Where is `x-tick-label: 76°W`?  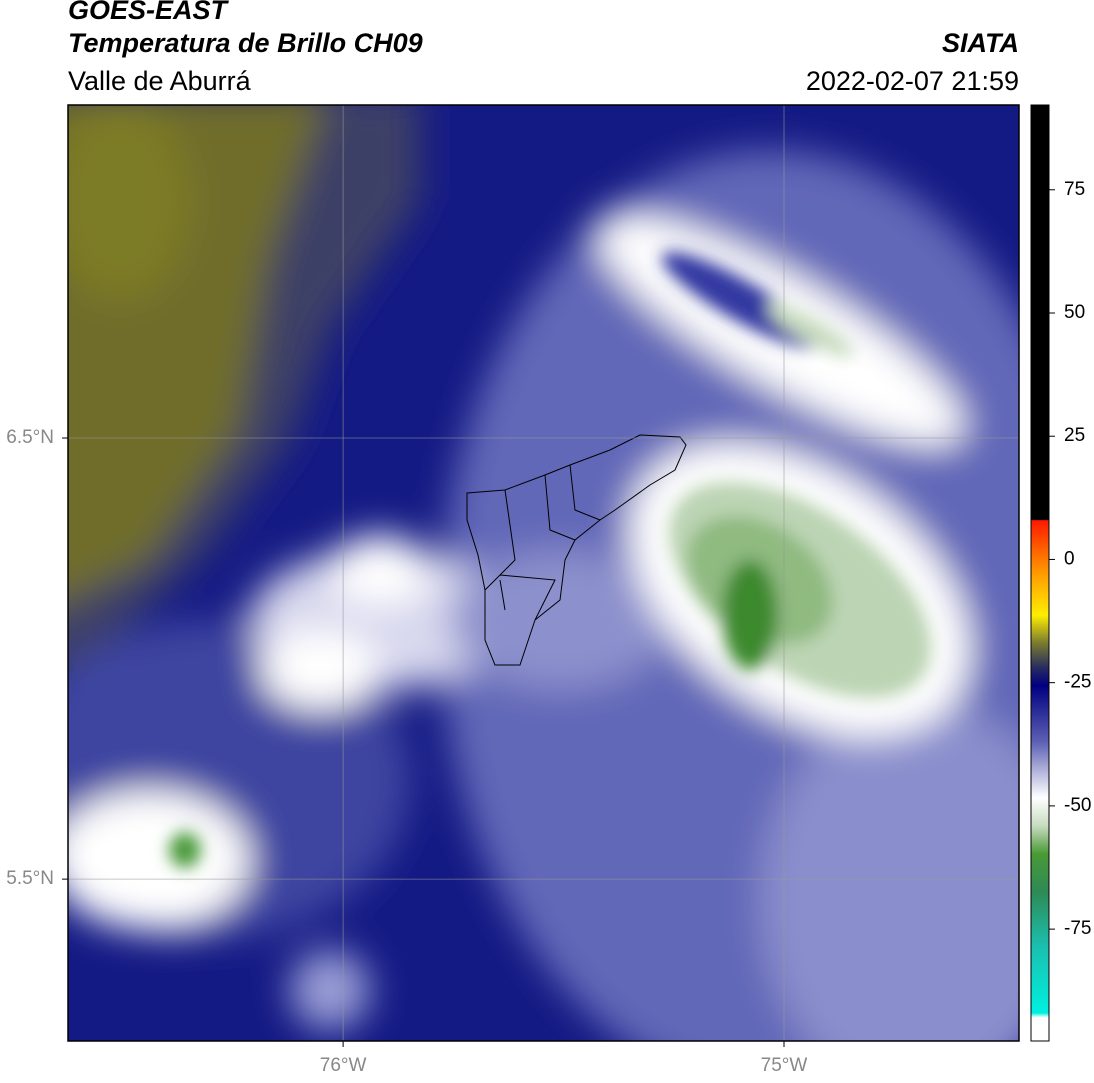
x-tick-label: 76°W is located at coordinates (343, 1065).